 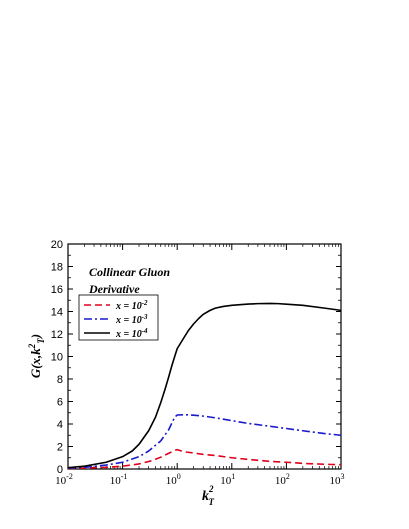 I want to click on y-tick-label: 0, so click(x=60, y=470).